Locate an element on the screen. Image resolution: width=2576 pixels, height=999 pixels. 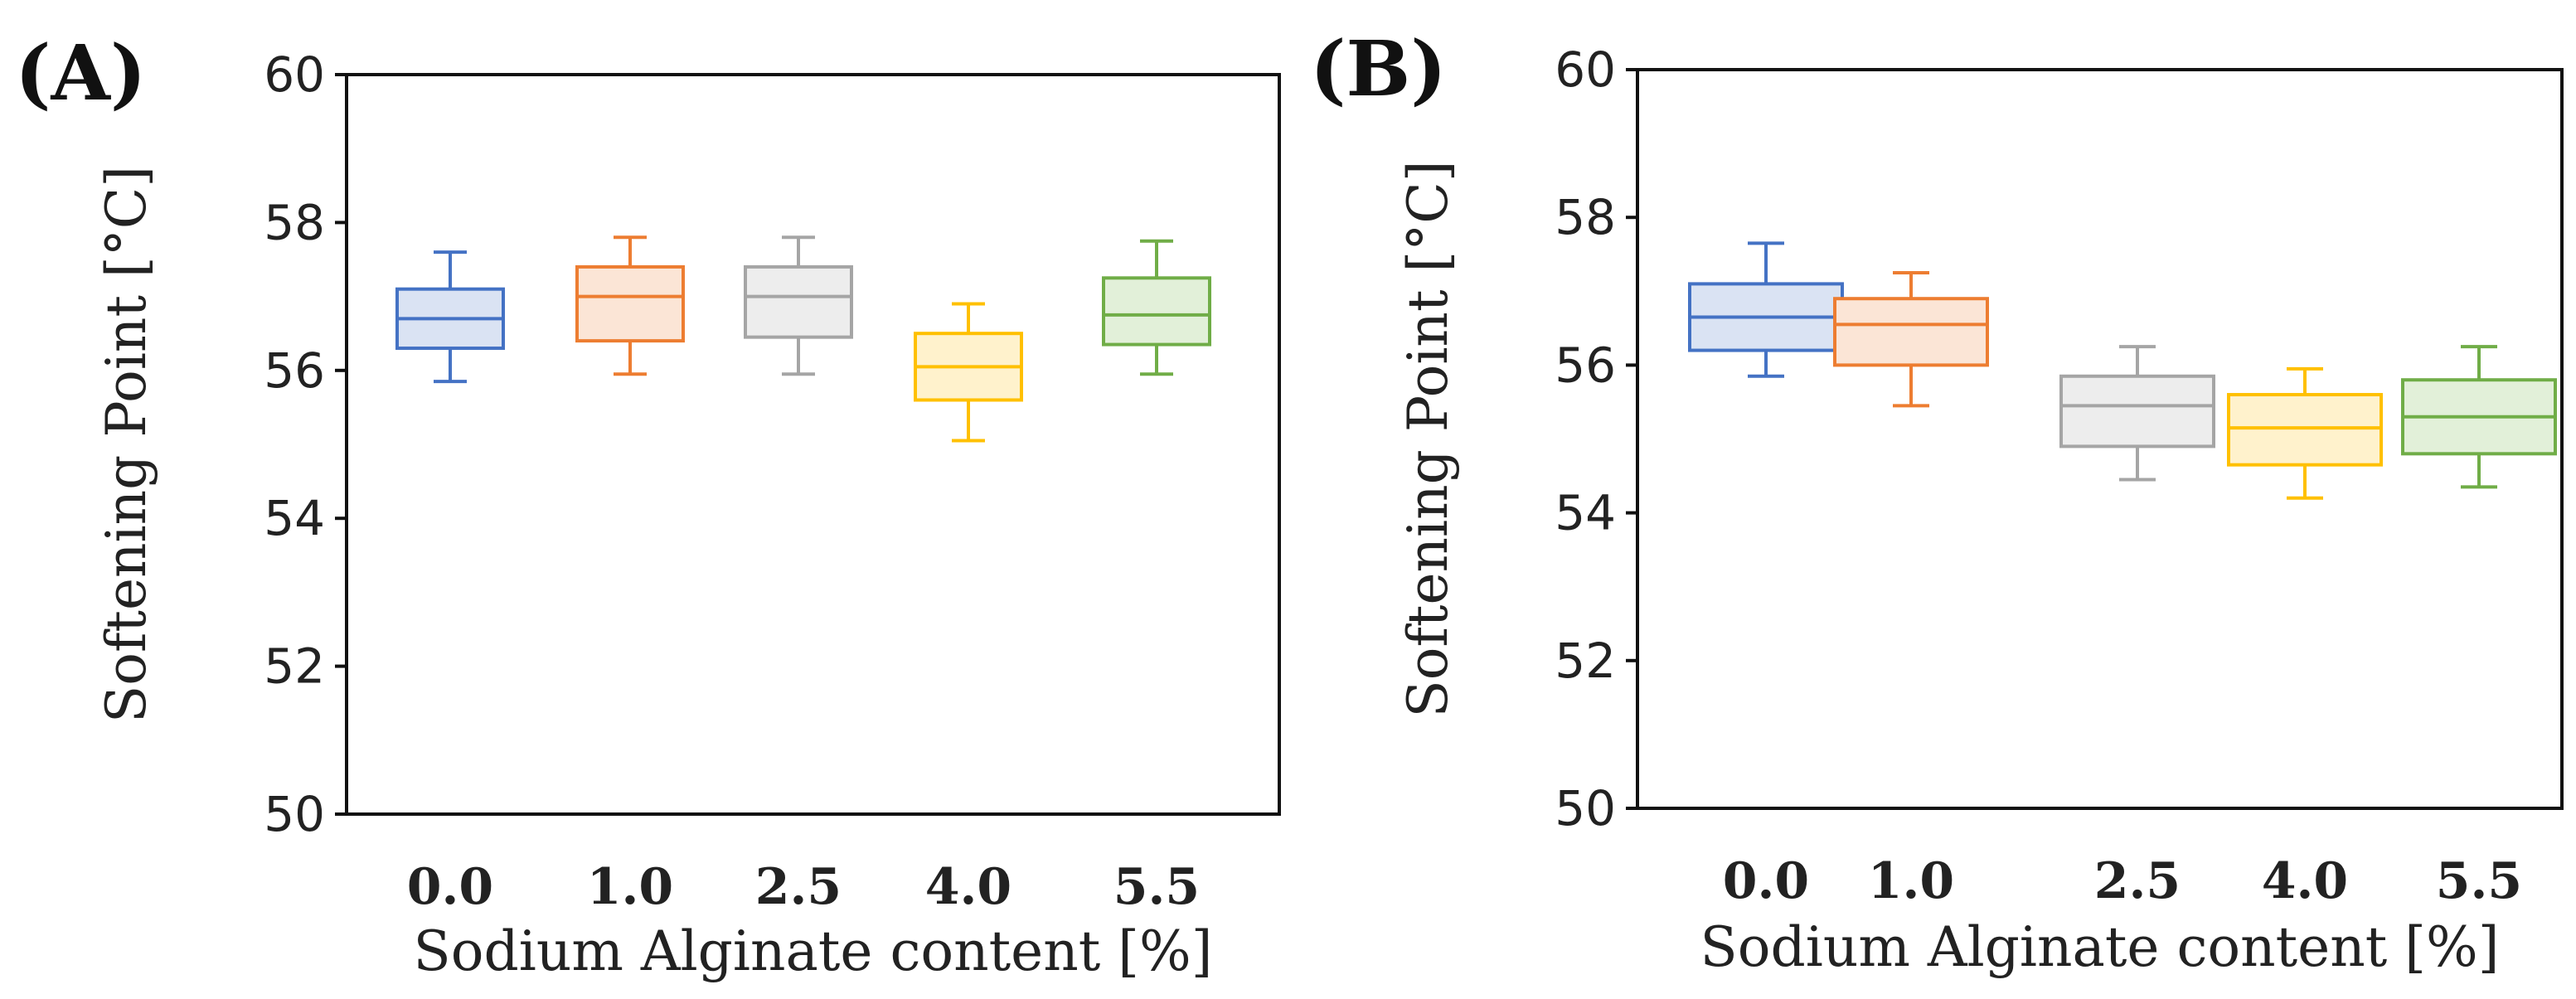
panel-label: (B) is located at coordinates (1378, 69).